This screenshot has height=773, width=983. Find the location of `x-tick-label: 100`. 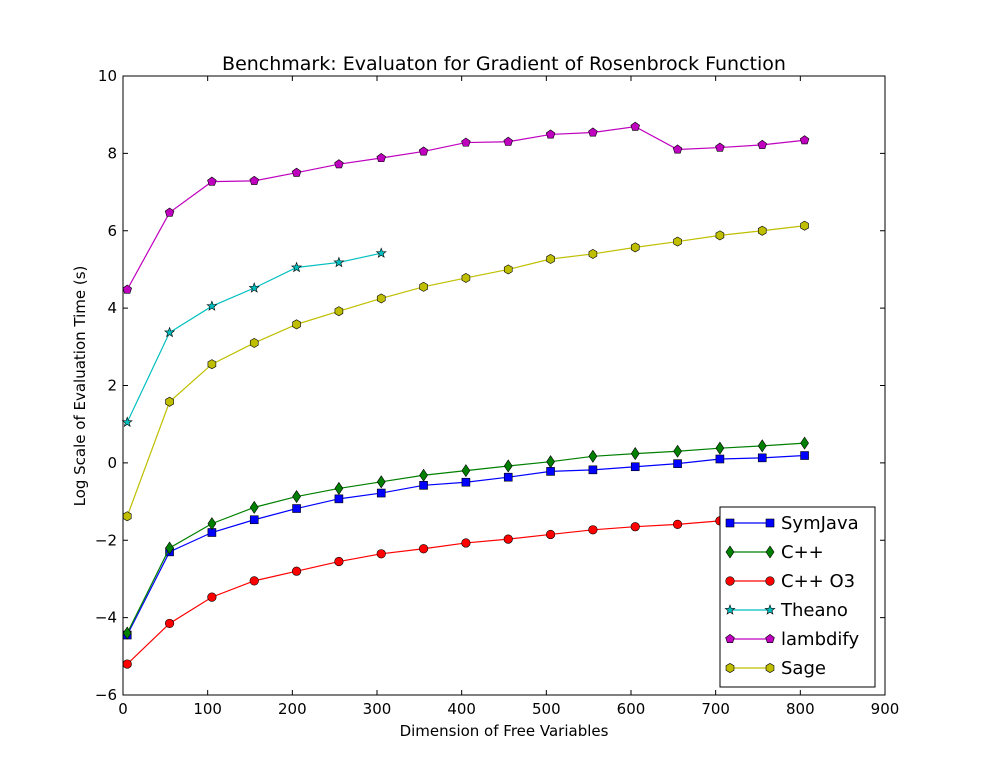

x-tick-label: 100 is located at coordinates (207, 709).